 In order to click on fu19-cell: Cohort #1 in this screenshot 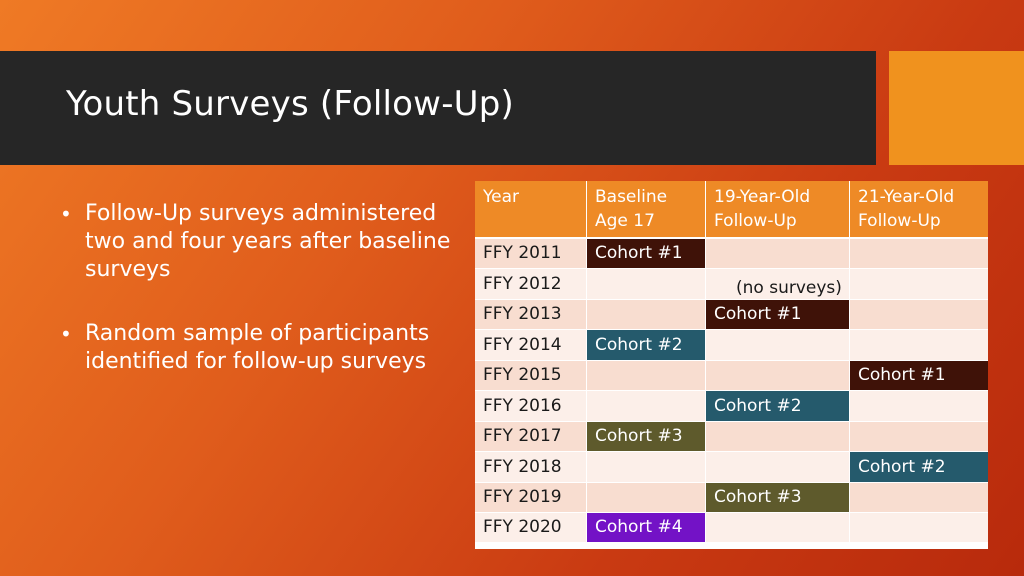, I will do `click(777, 314)`.